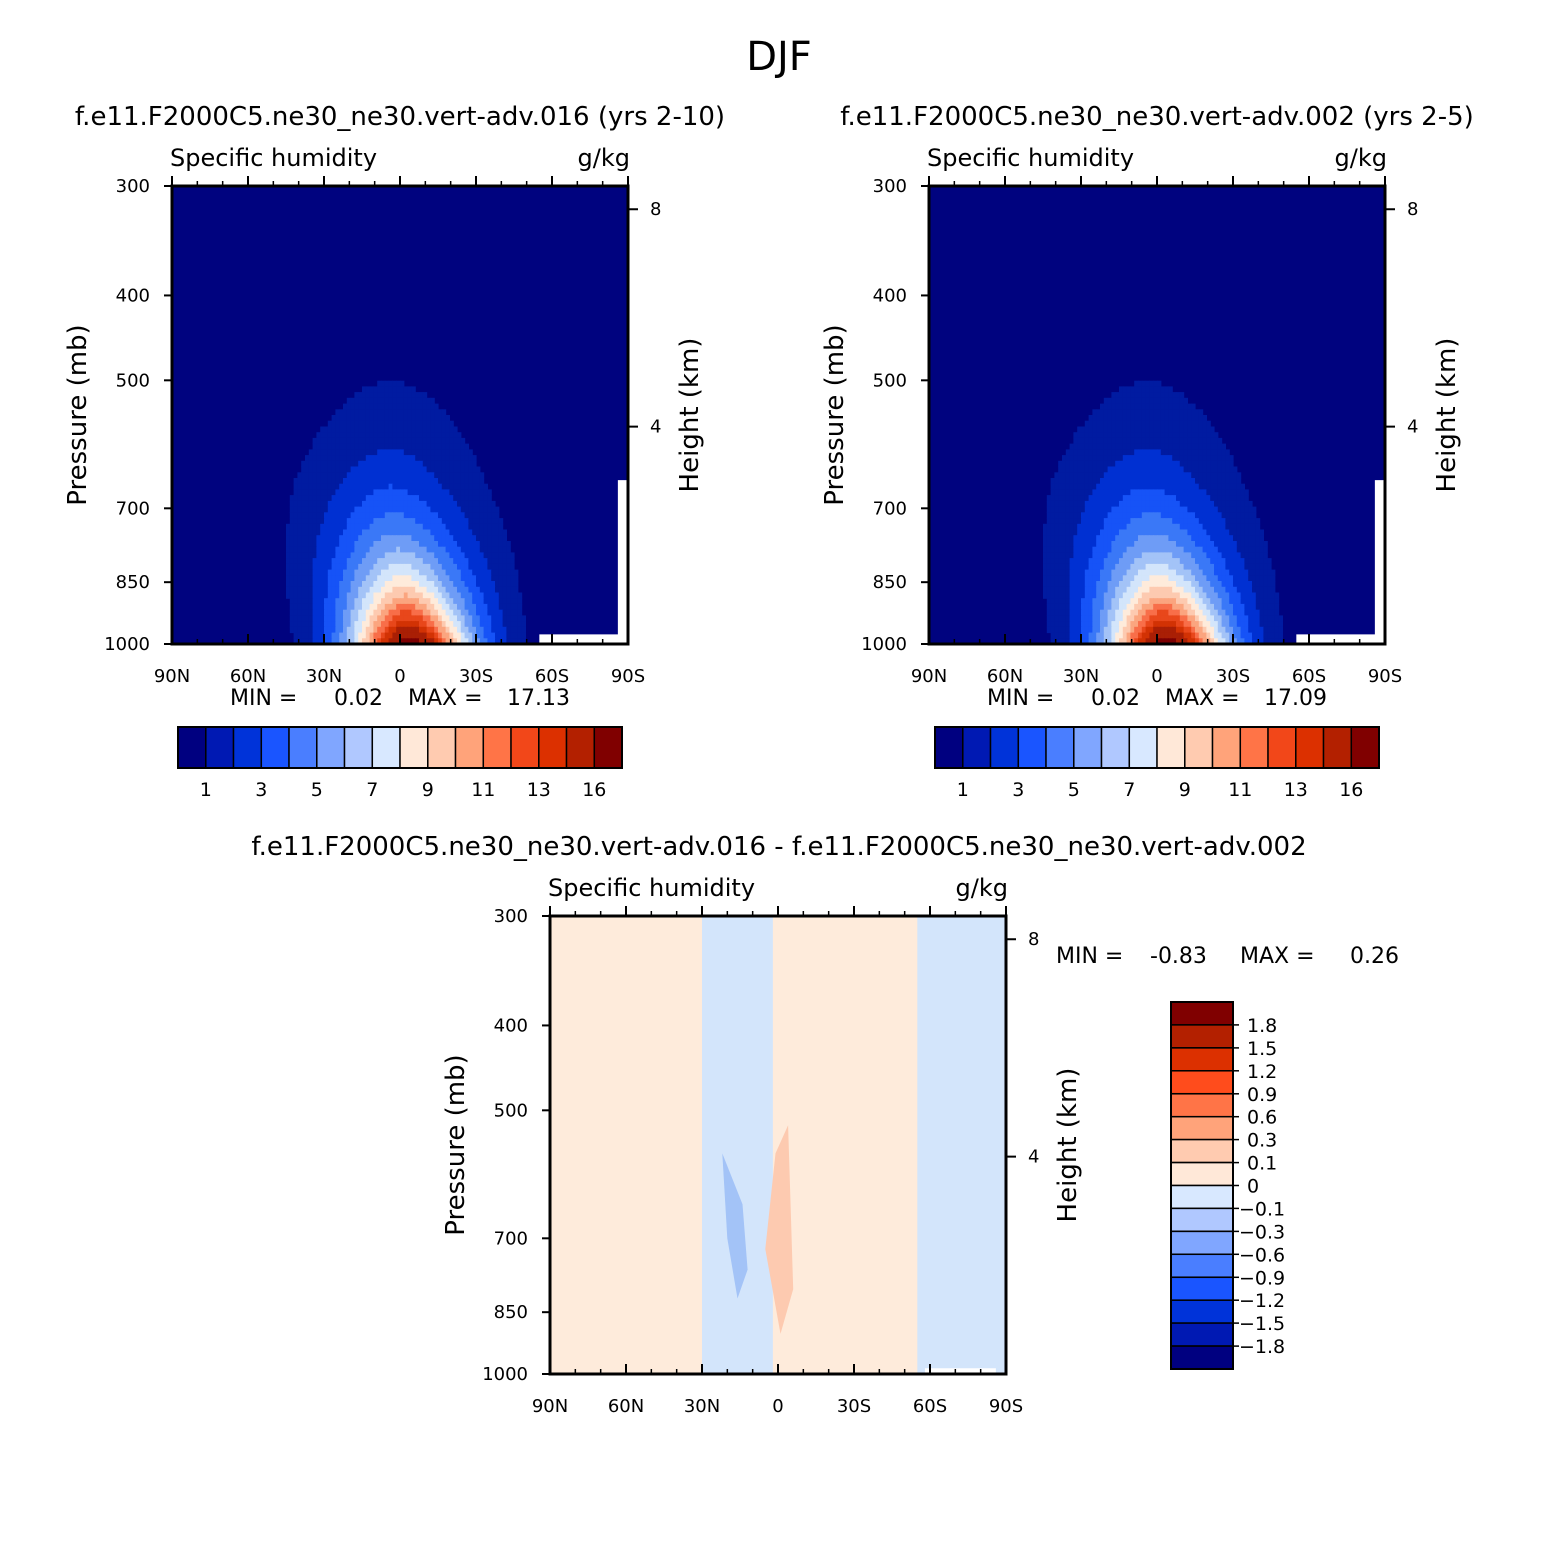 The height and width of the screenshot is (1566, 1558). I want to click on panel3-colorbar-label: 0.9, so click(1262, 1095).